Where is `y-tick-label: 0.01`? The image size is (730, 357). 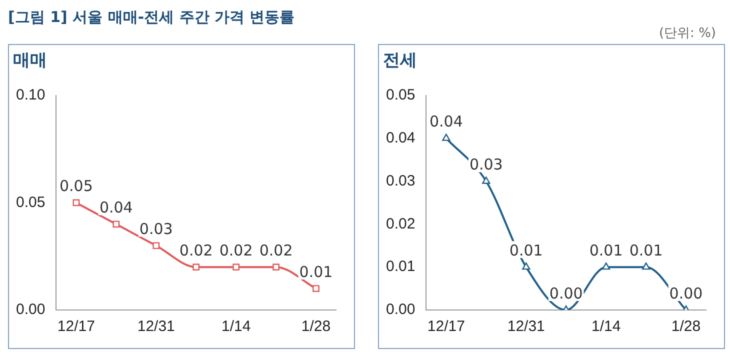
y-tick-label: 0.01 is located at coordinates (401, 267).